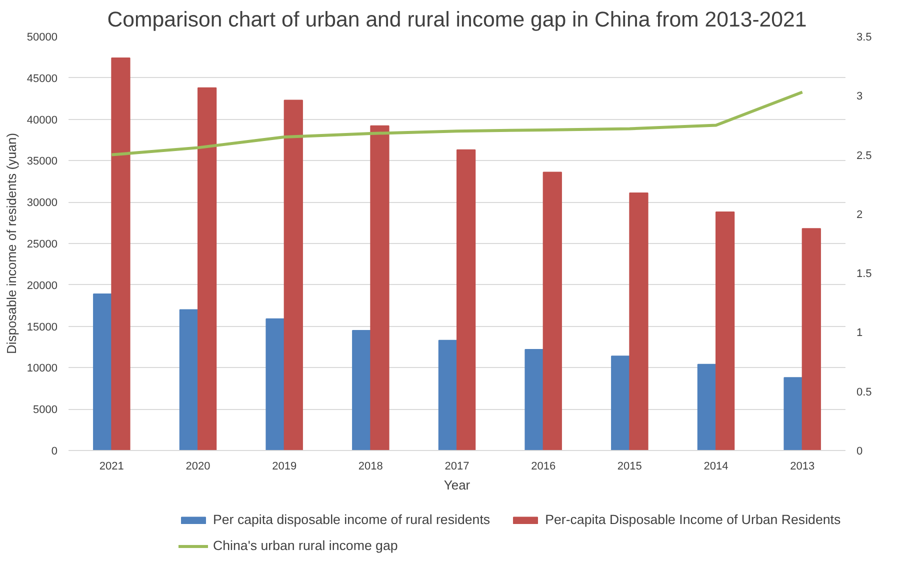  Describe the element at coordinates (284, 466) in the screenshot. I see `x-tick-label: 2019` at that location.